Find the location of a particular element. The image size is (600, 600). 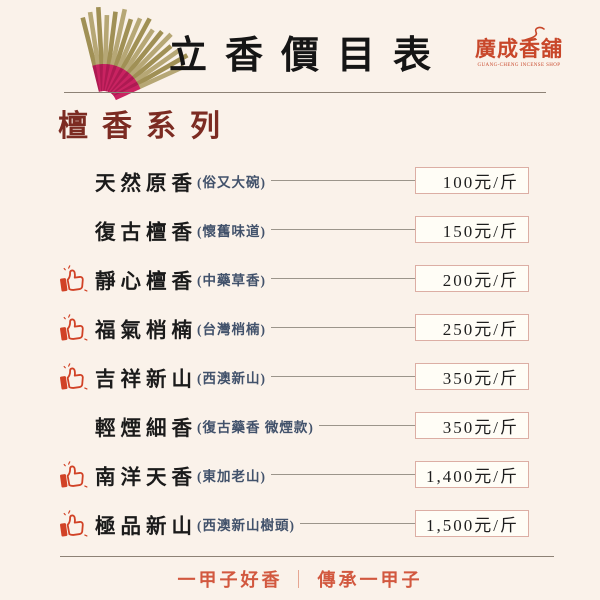

footer-tagline: 一甲子好香 ｜ 傳承一甲子 is located at coordinates (300, 579).